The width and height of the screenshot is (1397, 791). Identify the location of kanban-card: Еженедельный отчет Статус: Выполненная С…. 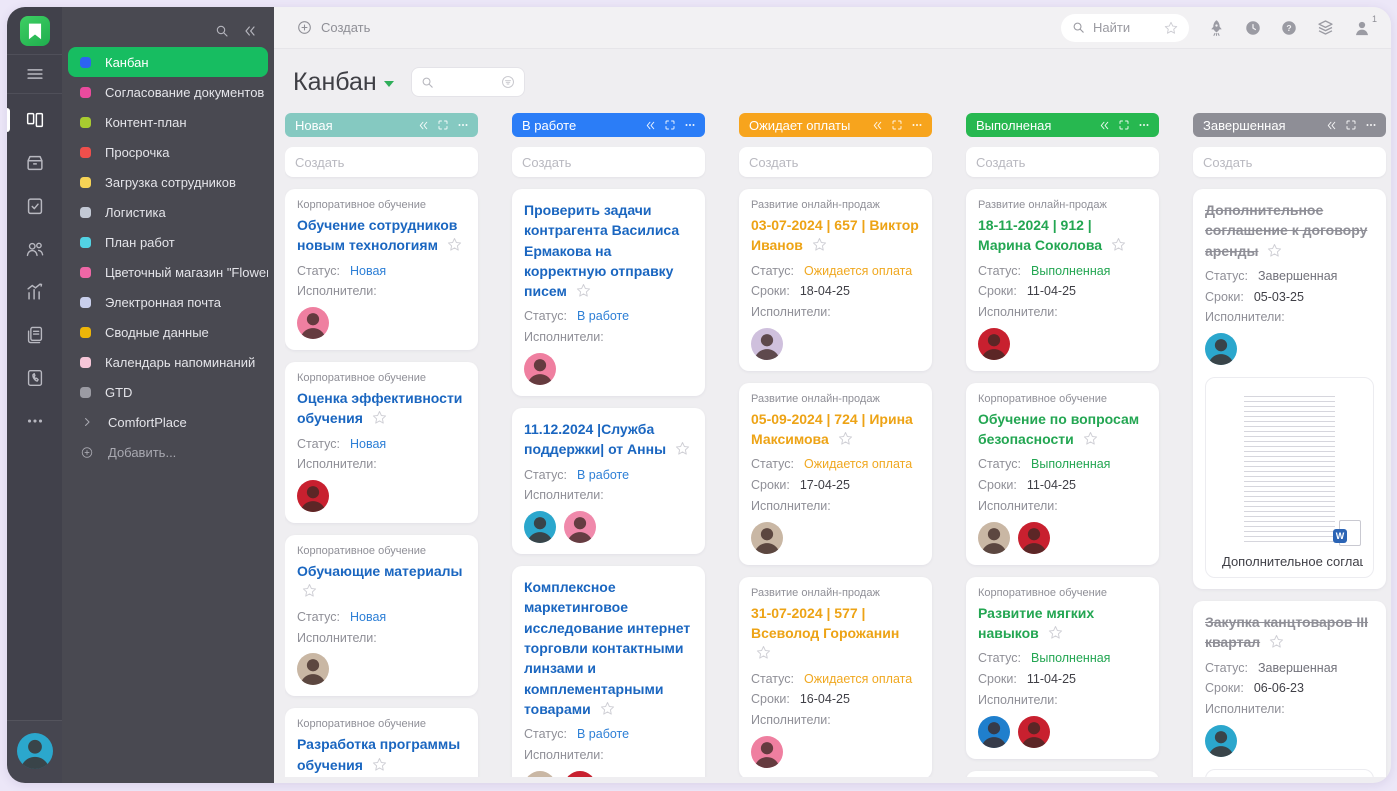
(1062, 773).